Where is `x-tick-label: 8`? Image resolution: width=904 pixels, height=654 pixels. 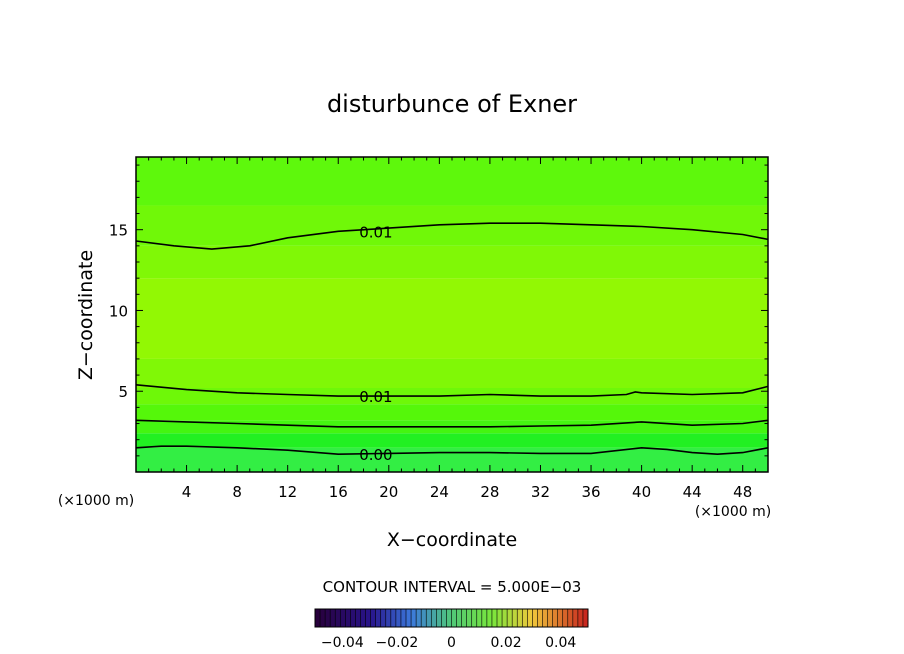
x-tick-label: 8 is located at coordinates (237, 492).